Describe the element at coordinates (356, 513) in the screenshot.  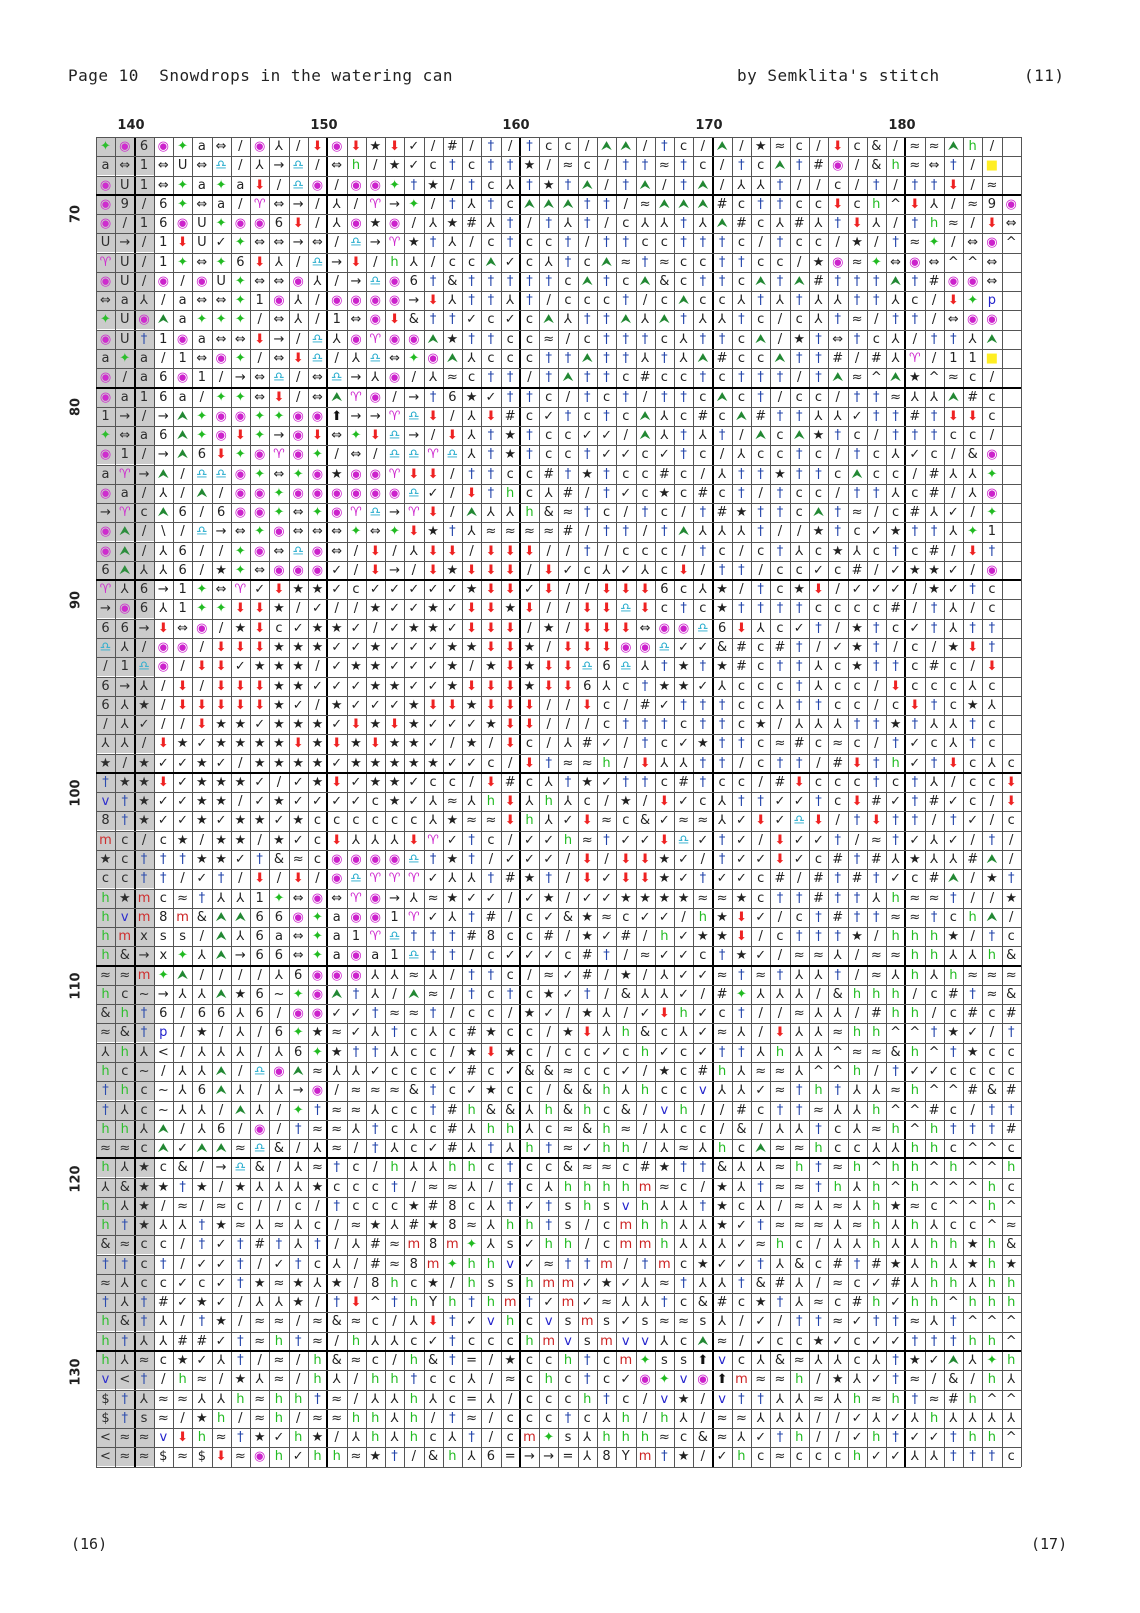
I see `stitch-cell: ♈` at that location.